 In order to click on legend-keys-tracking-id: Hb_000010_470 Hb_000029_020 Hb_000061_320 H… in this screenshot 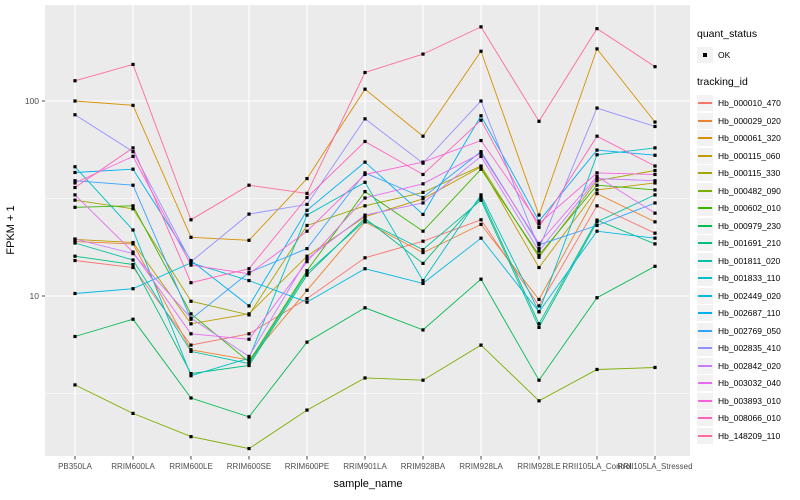, I will do `click(747, 269)`.